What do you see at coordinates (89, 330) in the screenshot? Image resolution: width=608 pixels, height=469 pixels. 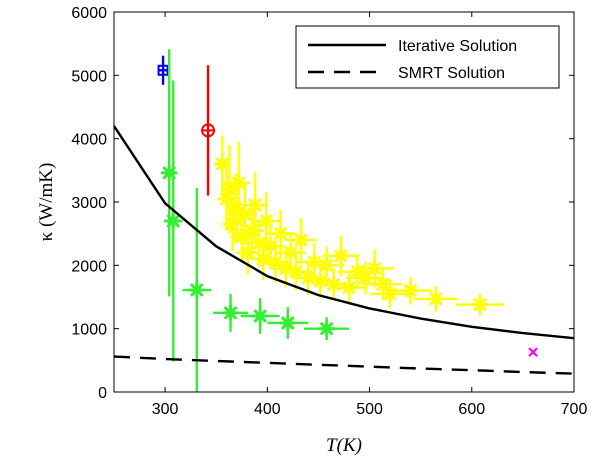 I see `y-tick-label-1: 1000` at bounding box center [89, 330].